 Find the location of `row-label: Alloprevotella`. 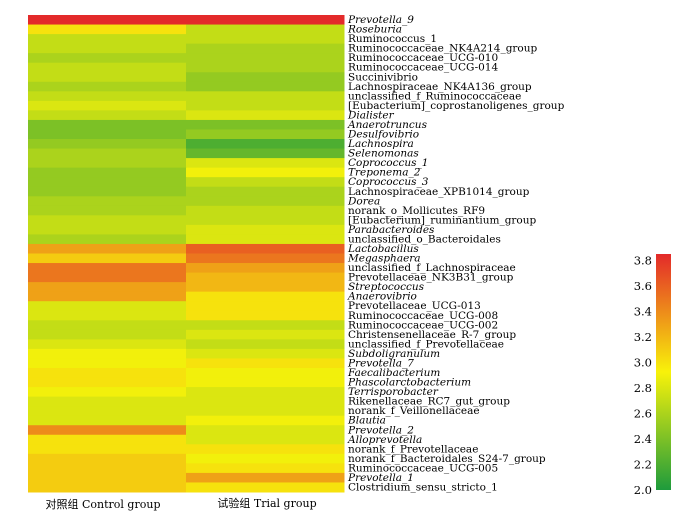

row-label: Alloprevotella is located at coordinates (384, 440).